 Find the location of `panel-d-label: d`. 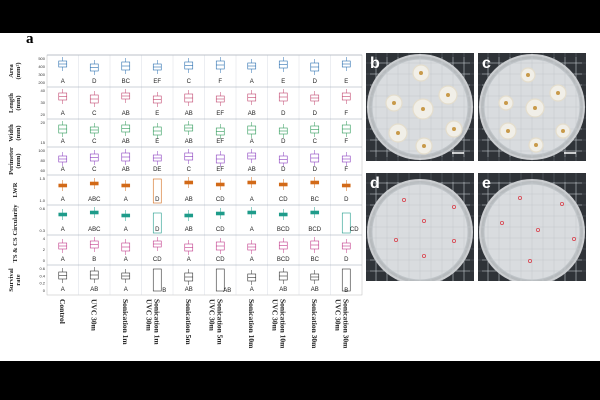

panel-d-label: d is located at coordinates (375, 183).